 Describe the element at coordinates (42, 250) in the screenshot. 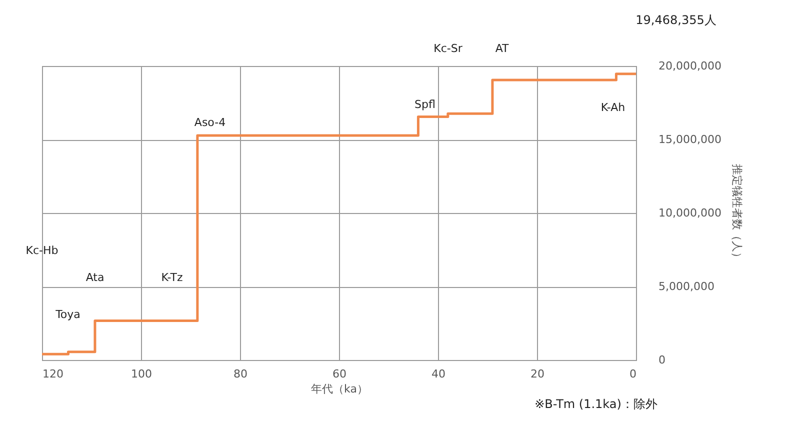

I see `annotation: Kc-Hb` at that location.